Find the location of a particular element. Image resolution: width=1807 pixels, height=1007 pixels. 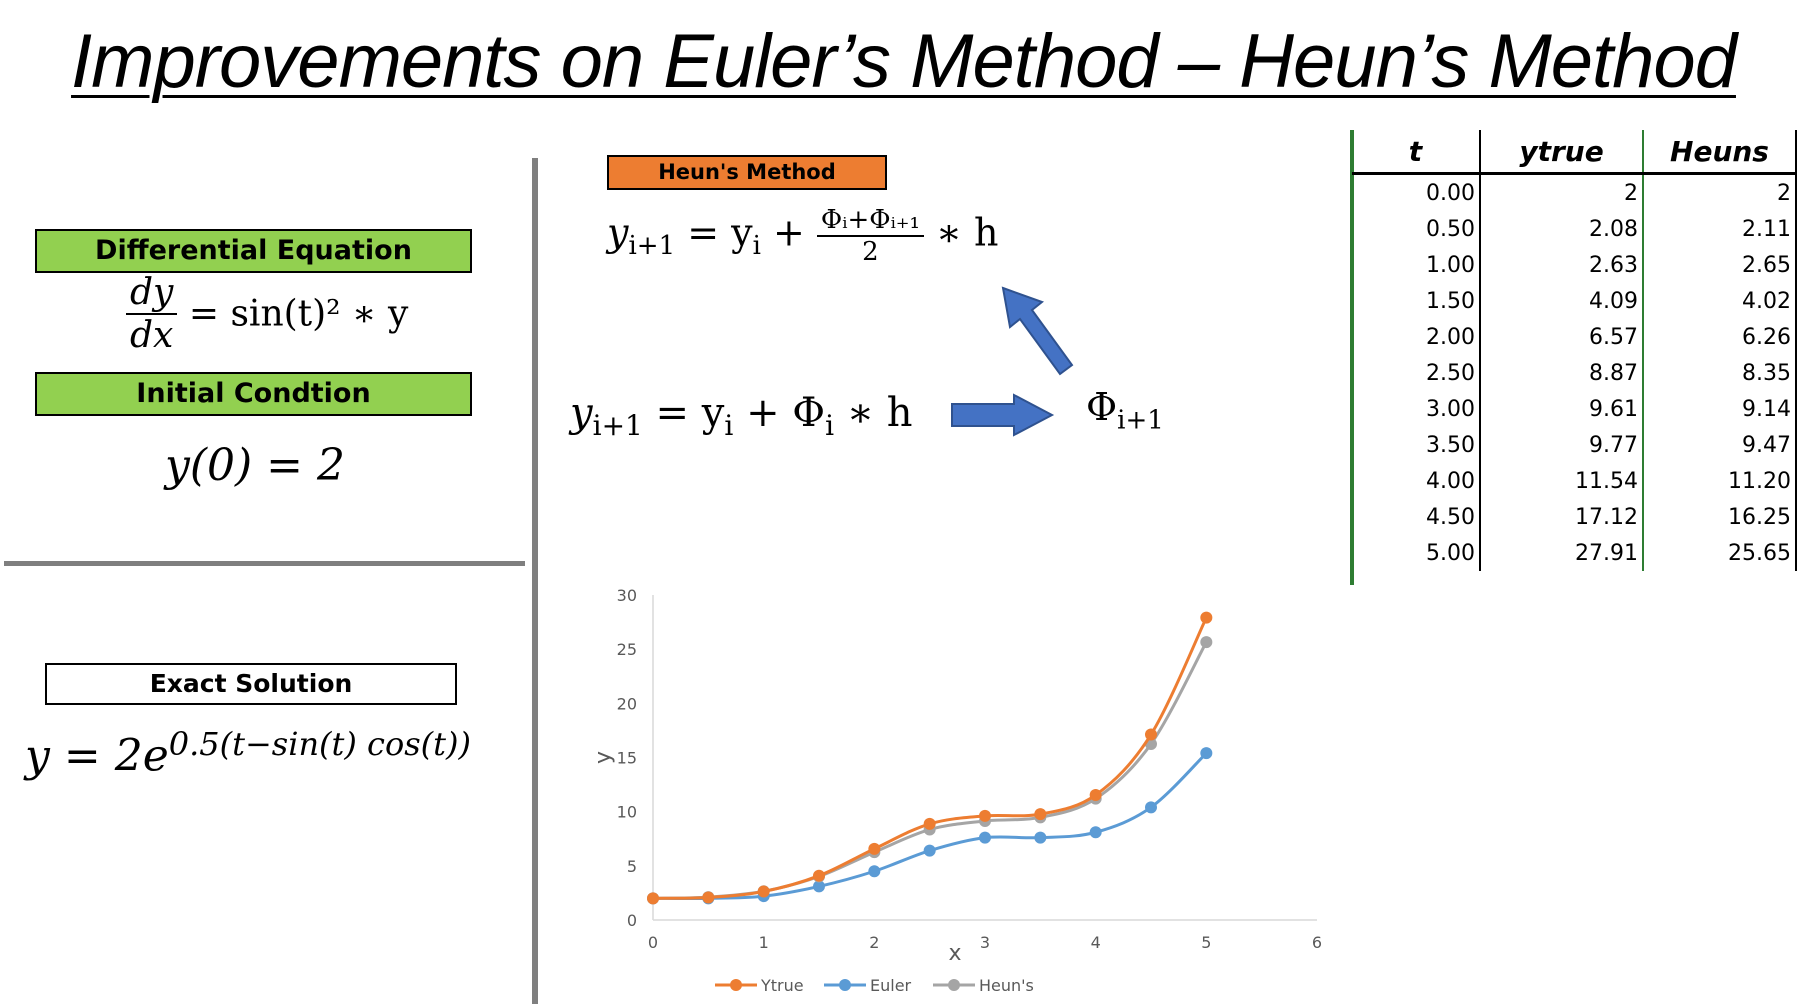

euler-tail: ∗ h is located at coordinates (873, 413).